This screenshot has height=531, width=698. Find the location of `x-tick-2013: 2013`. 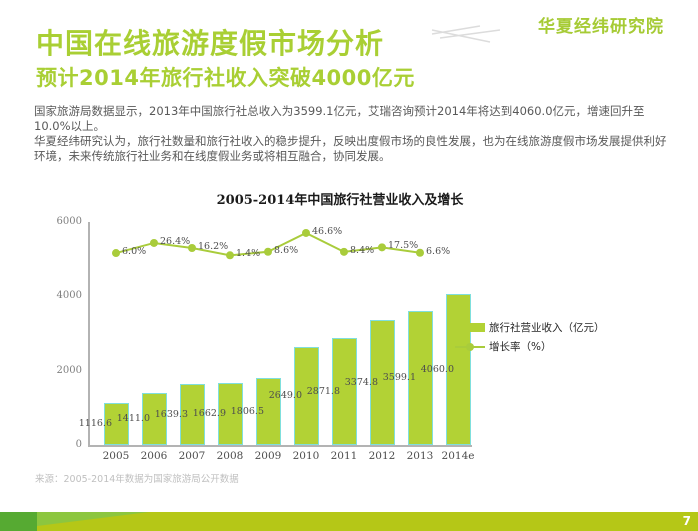

x-tick-2013: 2013 is located at coordinates (420, 456).